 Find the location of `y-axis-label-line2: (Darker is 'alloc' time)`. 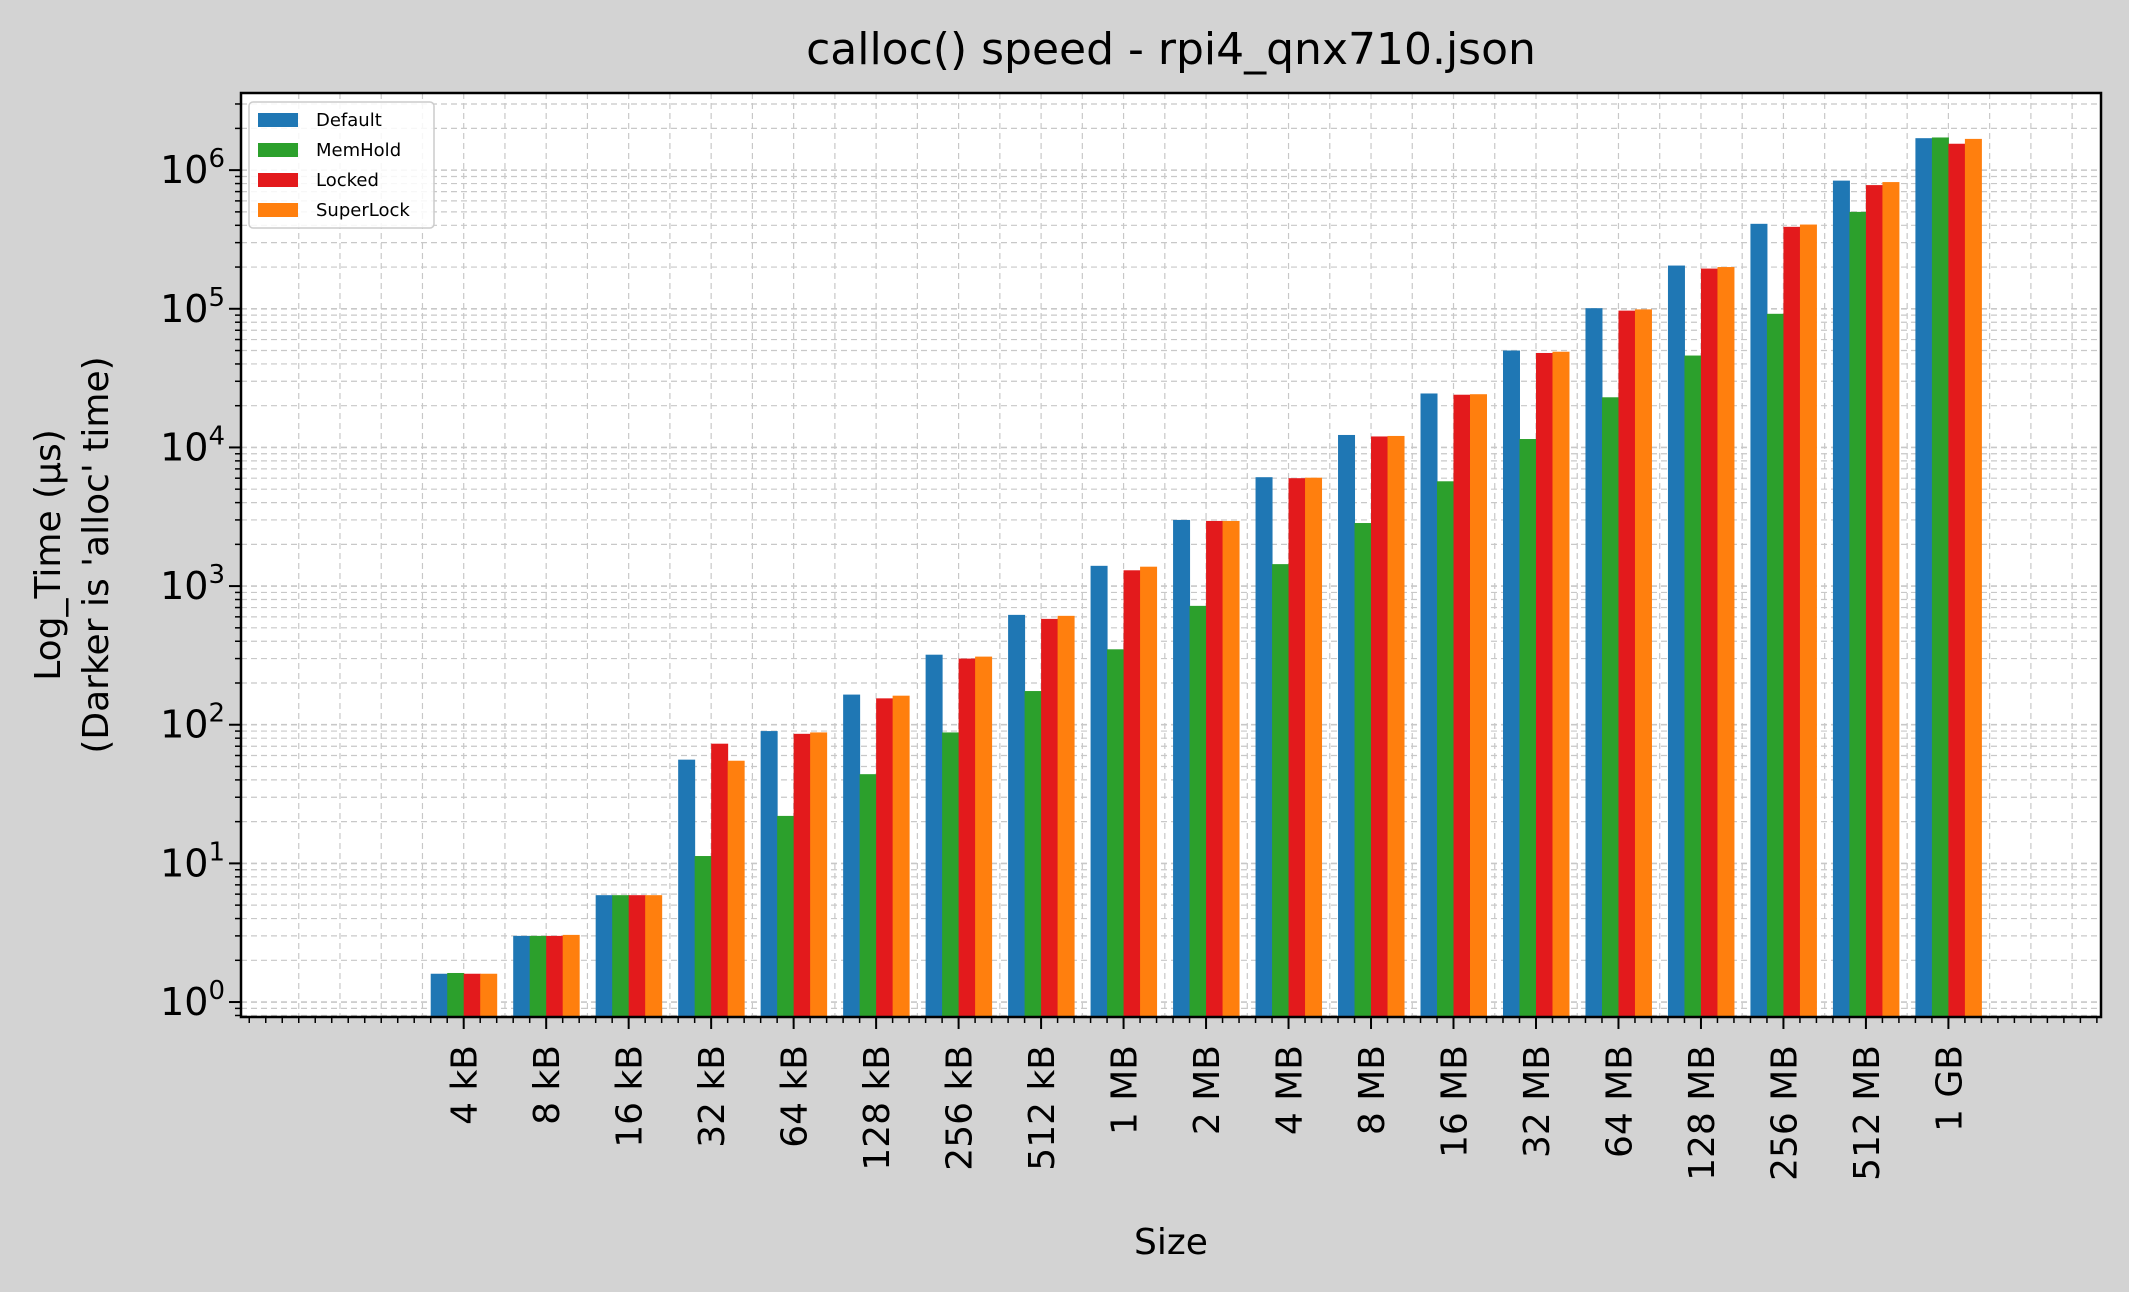

y-axis-label-line2: (Darker is 'alloc' time) is located at coordinates (96, 554).